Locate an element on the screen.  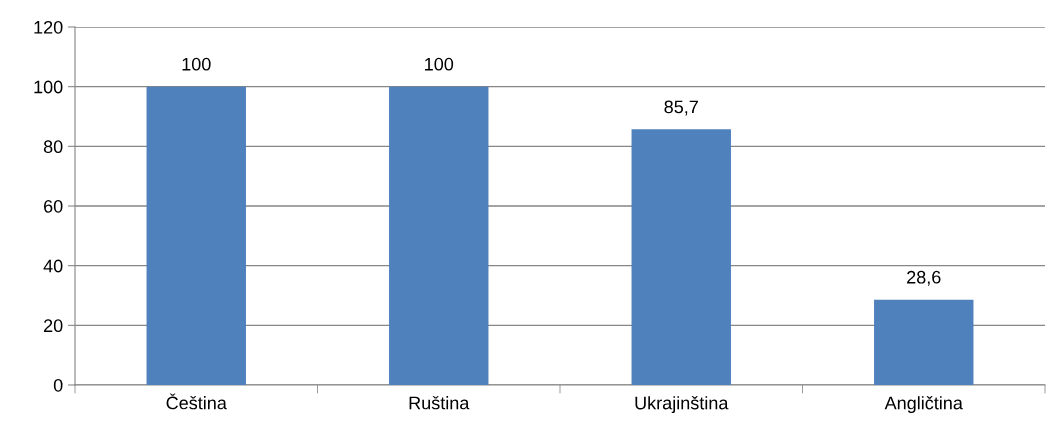
y-tick-label: 60 is located at coordinates (53, 206).